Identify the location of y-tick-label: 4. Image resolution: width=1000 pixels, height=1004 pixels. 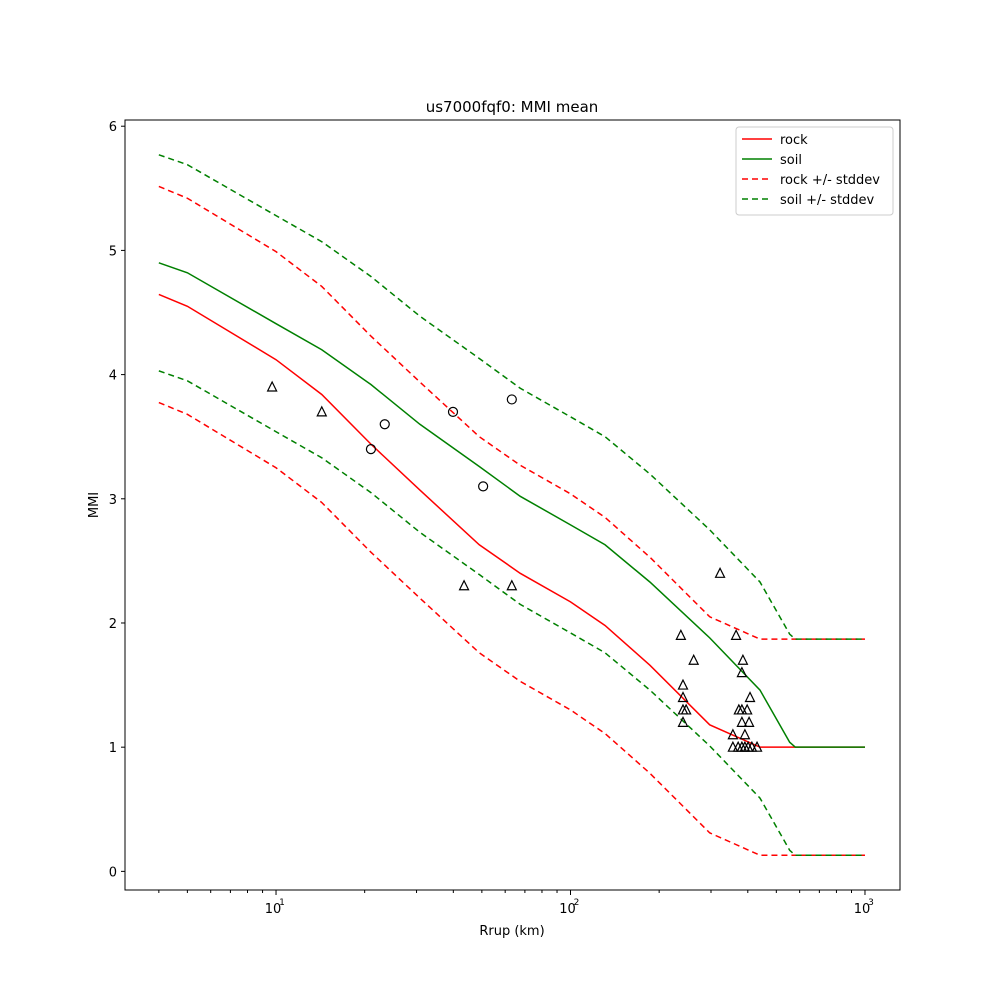
(113, 376).